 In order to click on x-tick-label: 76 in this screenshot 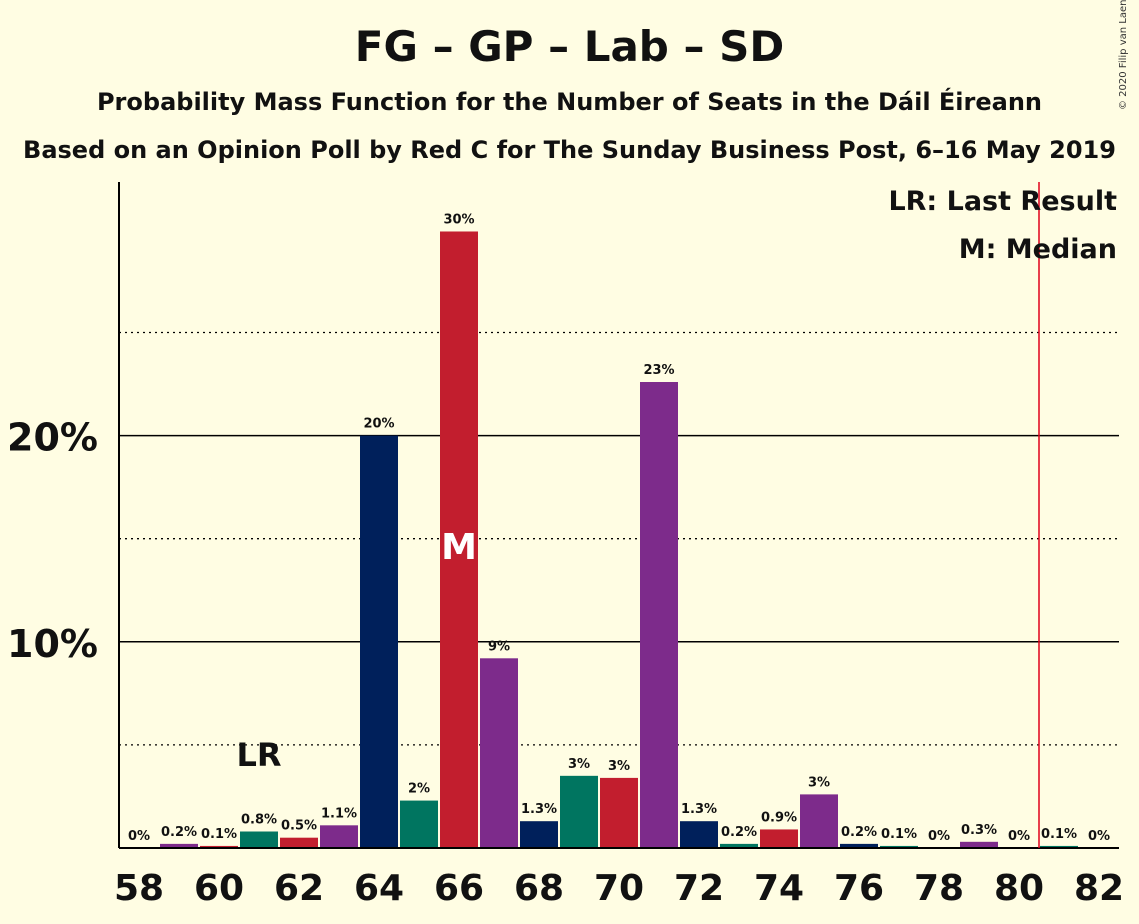, I will do `click(859, 888)`.